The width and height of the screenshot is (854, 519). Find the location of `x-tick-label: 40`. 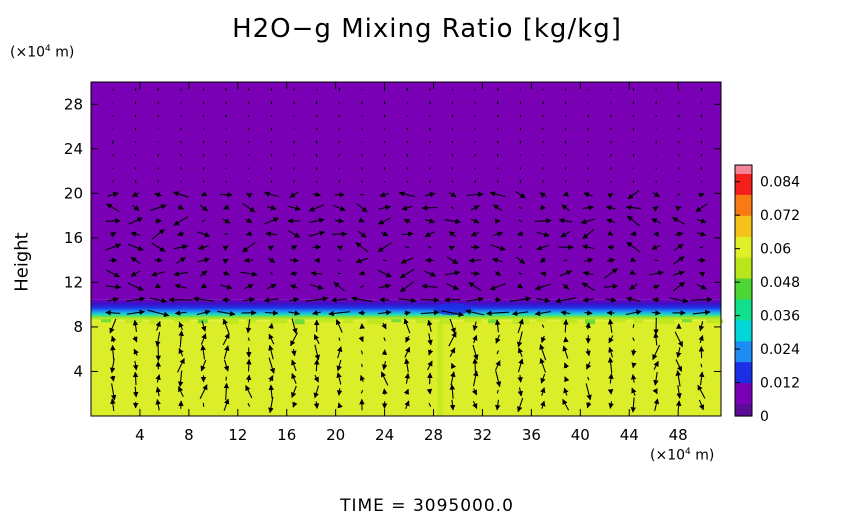

x-tick-label: 40 is located at coordinates (580, 435).